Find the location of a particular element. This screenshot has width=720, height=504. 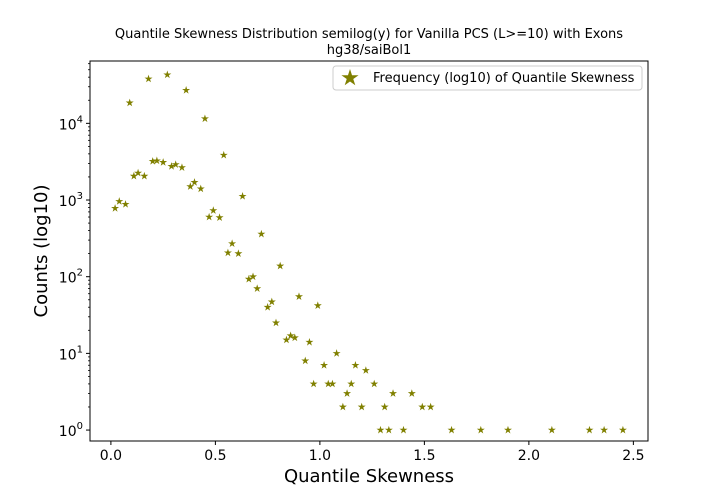

legend-box is located at coordinates (487, 78).